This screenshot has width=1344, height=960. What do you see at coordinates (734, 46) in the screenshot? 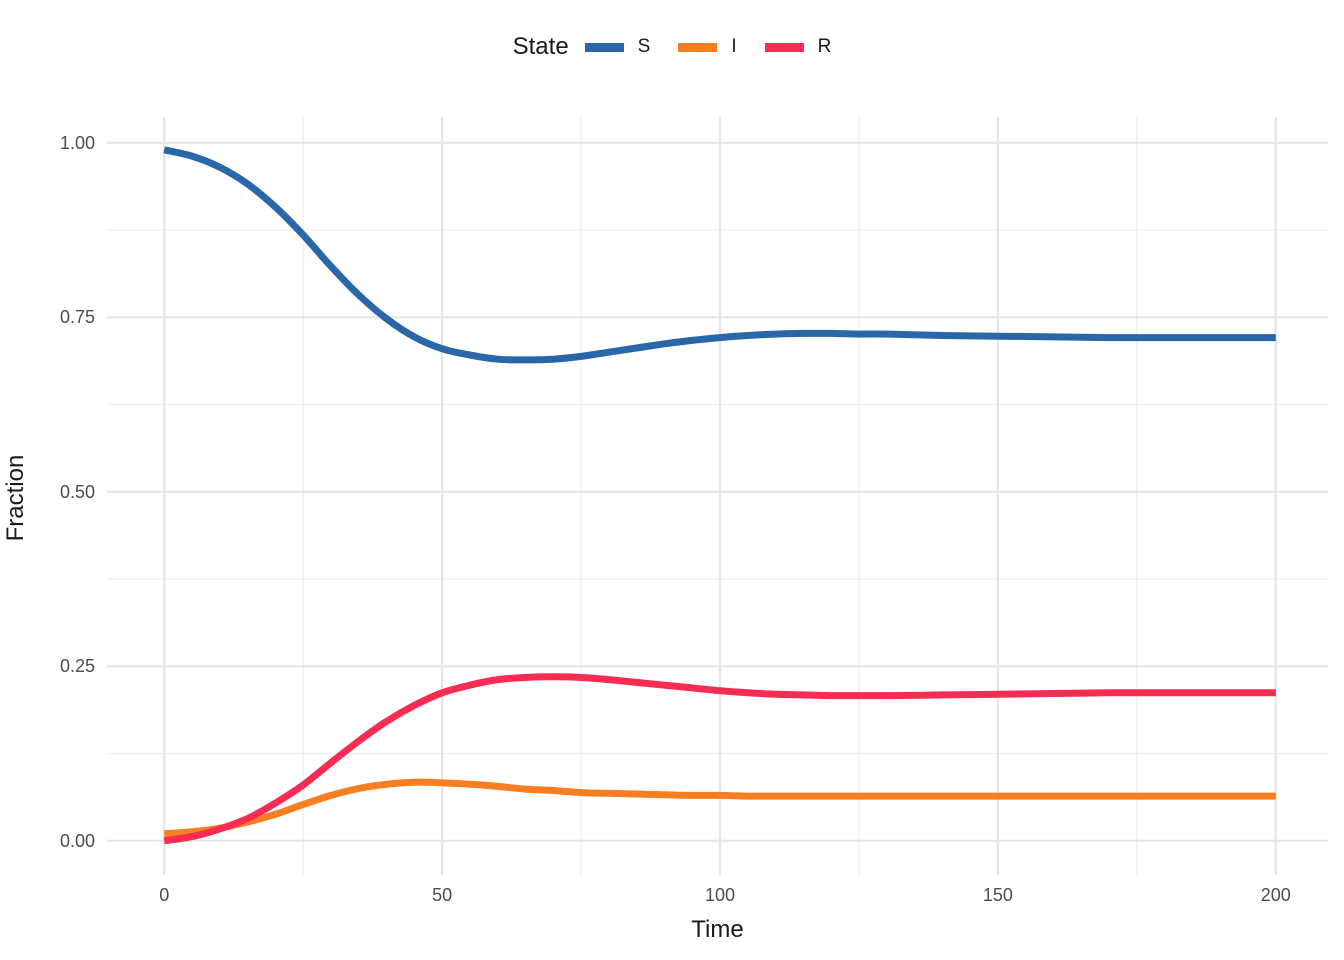
I see `legend-label-i: I` at bounding box center [734, 46].